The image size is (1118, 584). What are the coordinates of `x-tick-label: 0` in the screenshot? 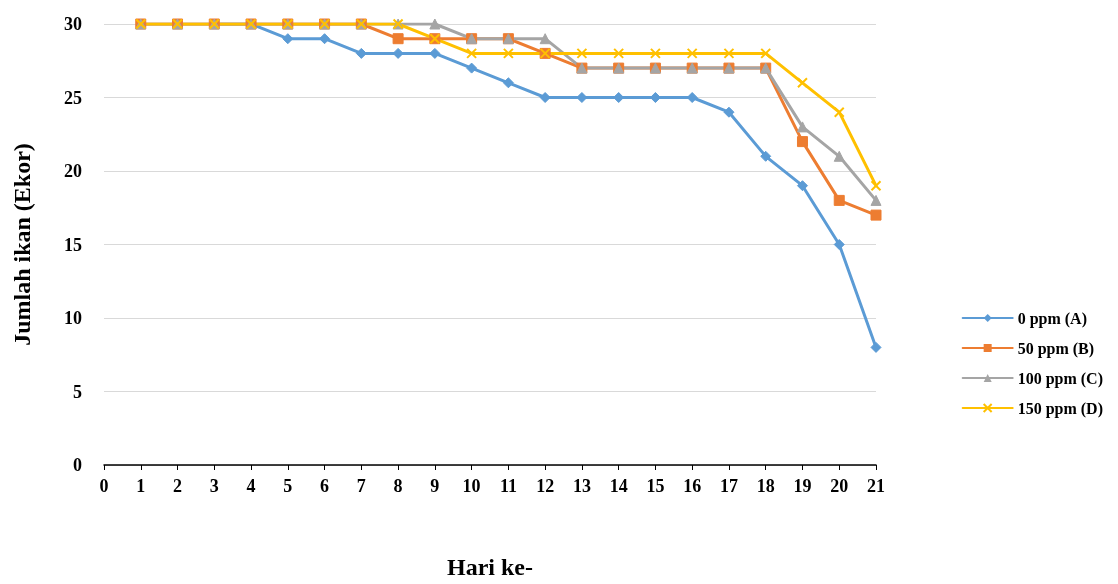 It's located at (104, 486).